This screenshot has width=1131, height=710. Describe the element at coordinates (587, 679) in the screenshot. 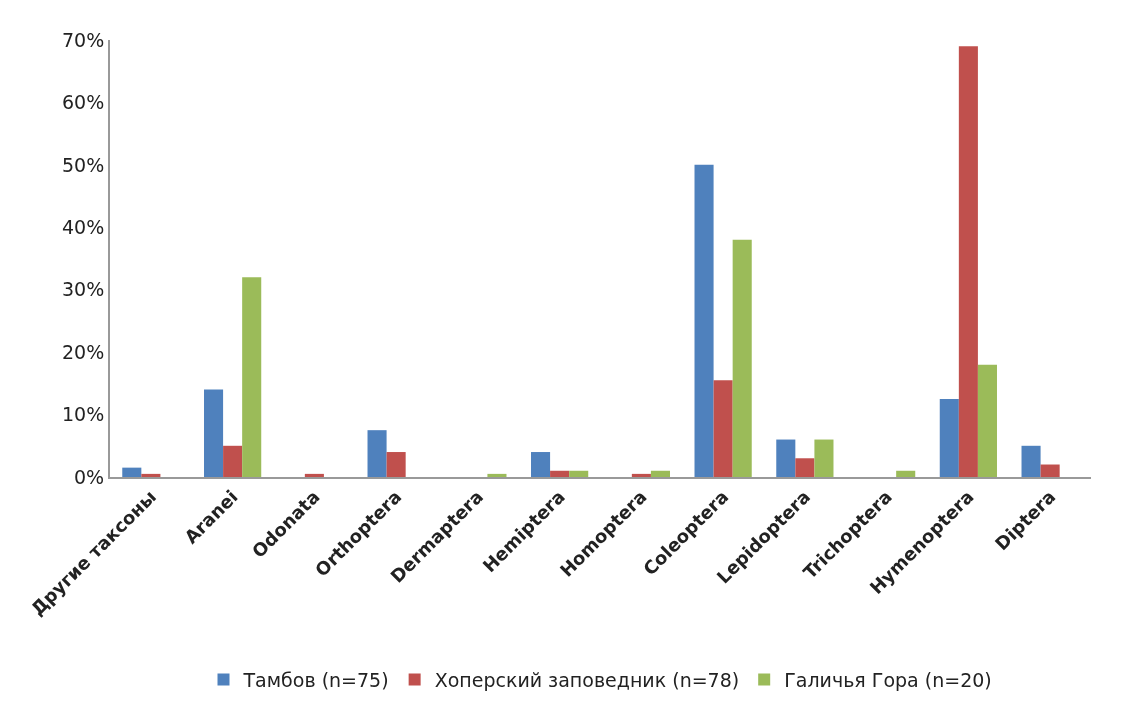

I see `legend-label: Хоперский заповедник (n=78)` at that location.